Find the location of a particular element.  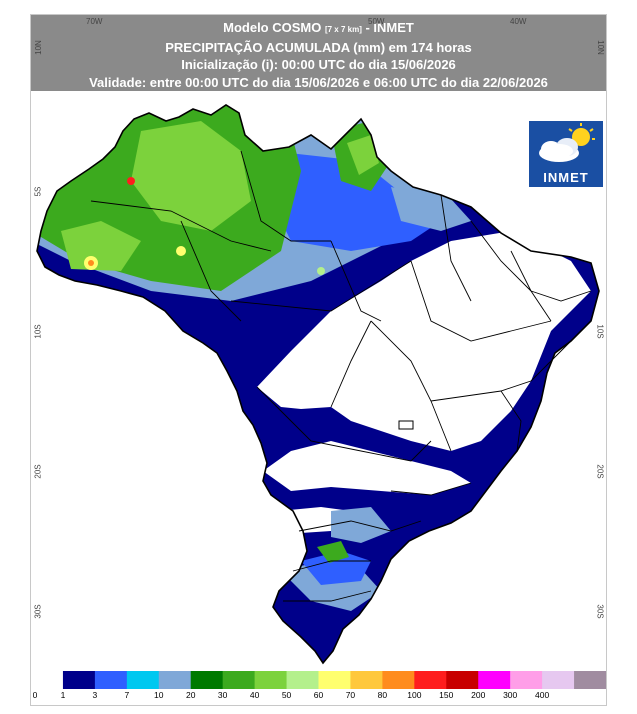

rain-zone-lightgreen-amapa is located at coordinates (363, 155).